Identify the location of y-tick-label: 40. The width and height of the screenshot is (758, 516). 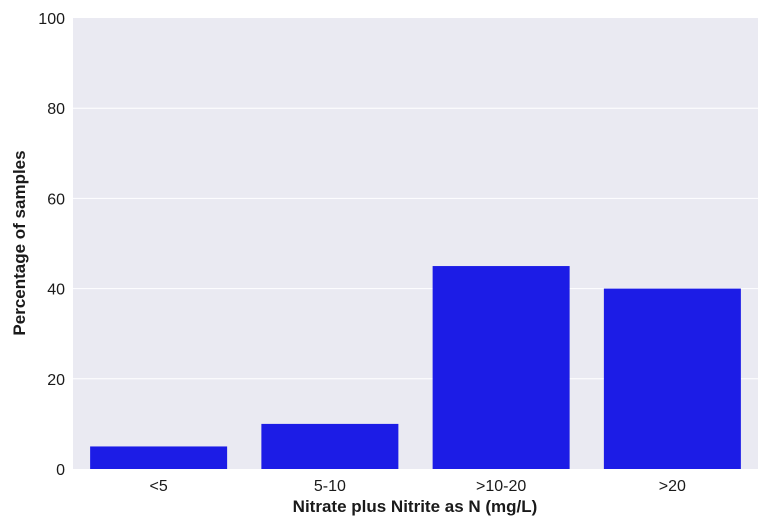
(56, 290).